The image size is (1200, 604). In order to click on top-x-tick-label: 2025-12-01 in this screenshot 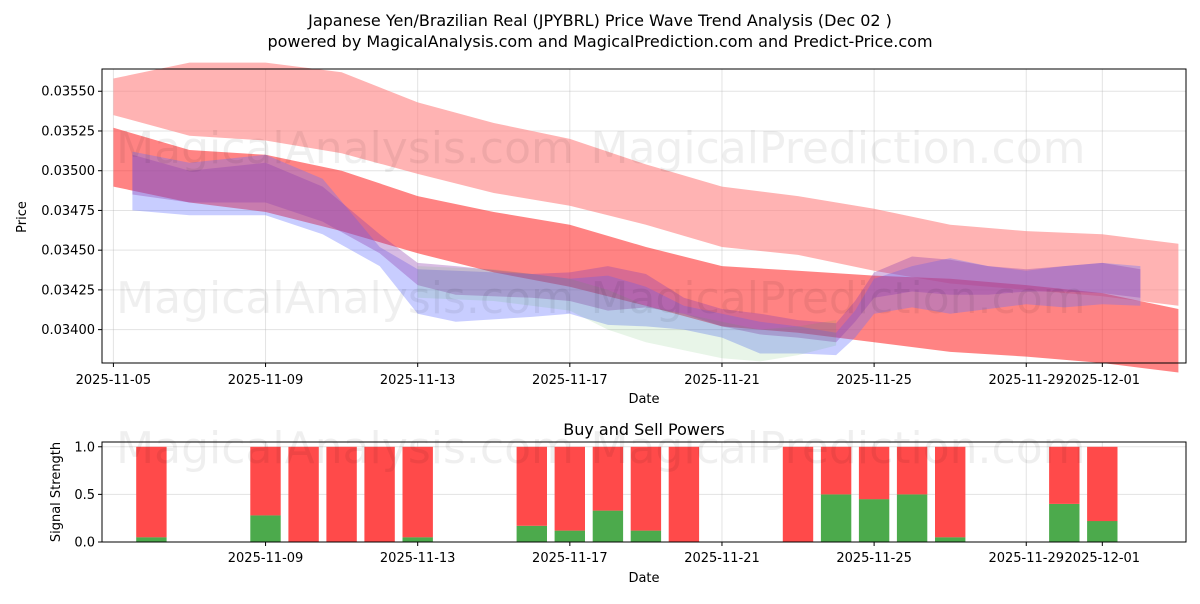, I will do `click(1103, 380)`.